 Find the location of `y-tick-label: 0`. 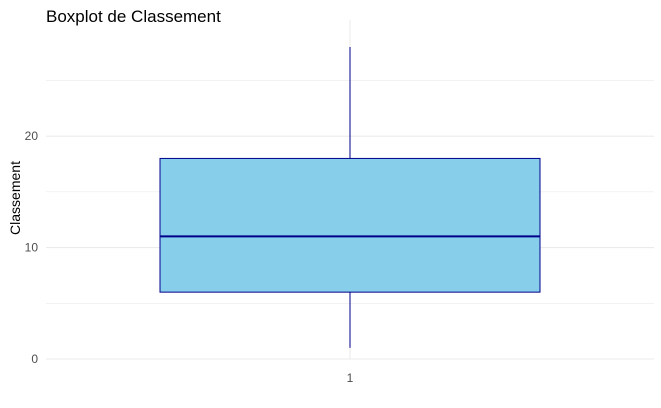

y-tick-label: 0 is located at coordinates (34, 359).